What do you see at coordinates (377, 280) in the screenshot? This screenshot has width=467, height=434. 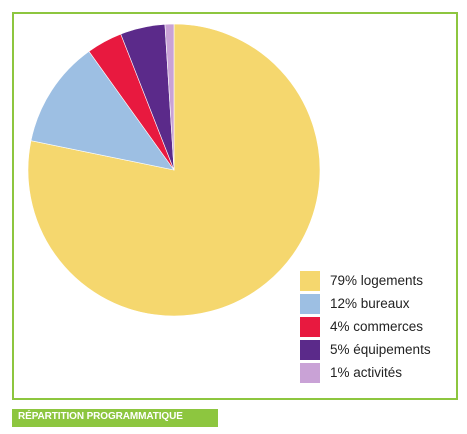 I see `legend-label-0: 79% logements` at bounding box center [377, 280].